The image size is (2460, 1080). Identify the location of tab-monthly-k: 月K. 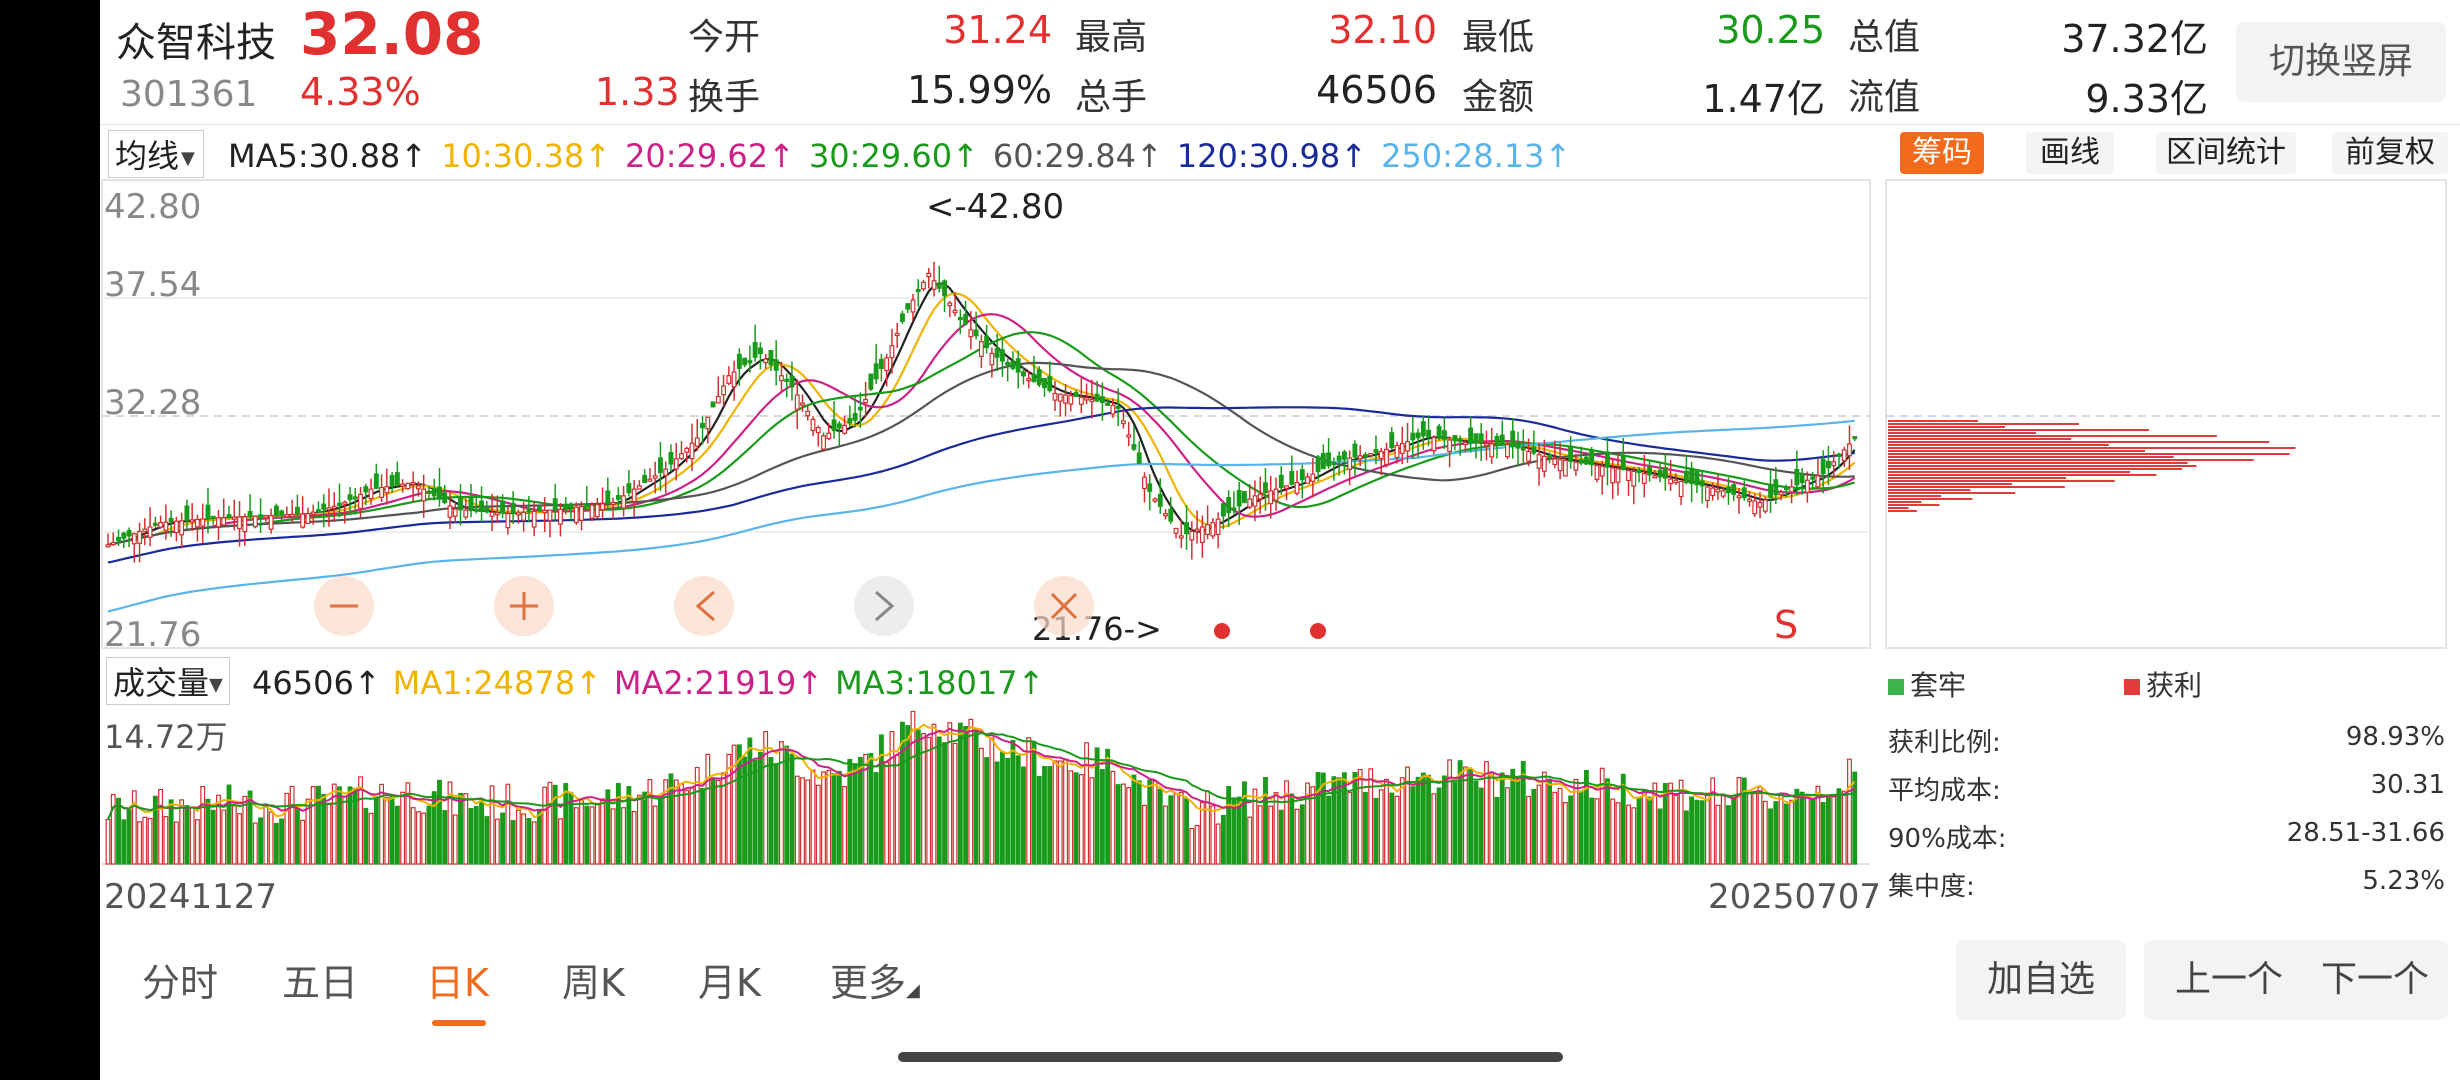
(729, 983).